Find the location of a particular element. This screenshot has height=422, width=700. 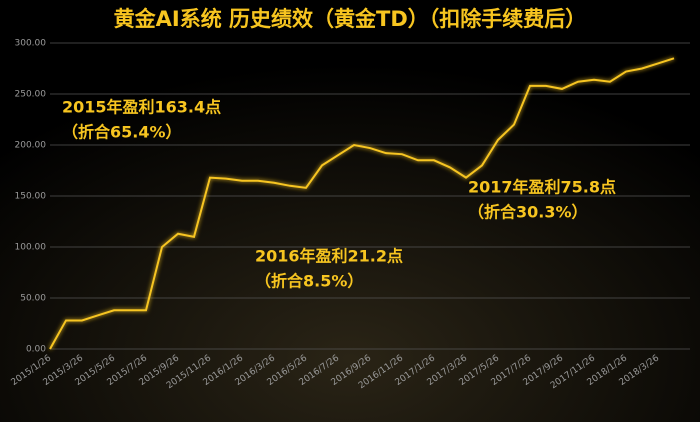

annotation: 2015年盈利163.4点 is located at coordinates (141, 107).